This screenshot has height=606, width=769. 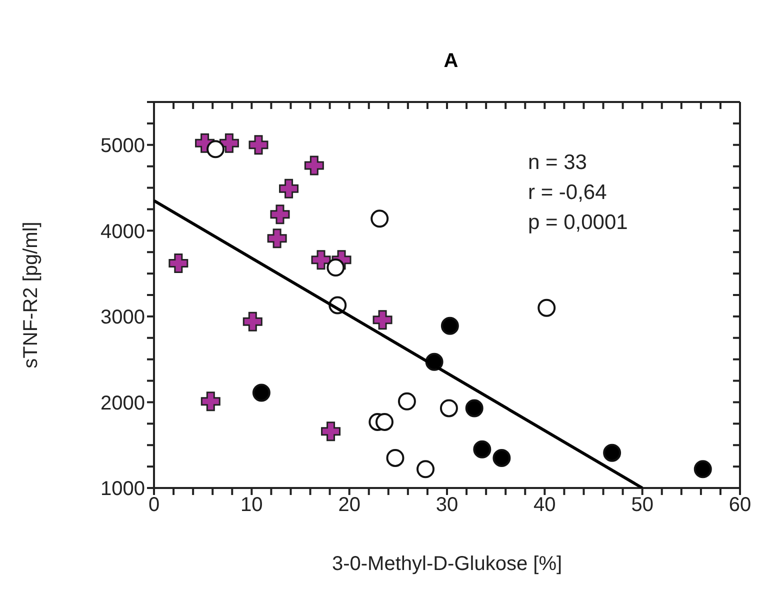 I want to click on y-tick-label: 5000, so click(x=122, y=145).